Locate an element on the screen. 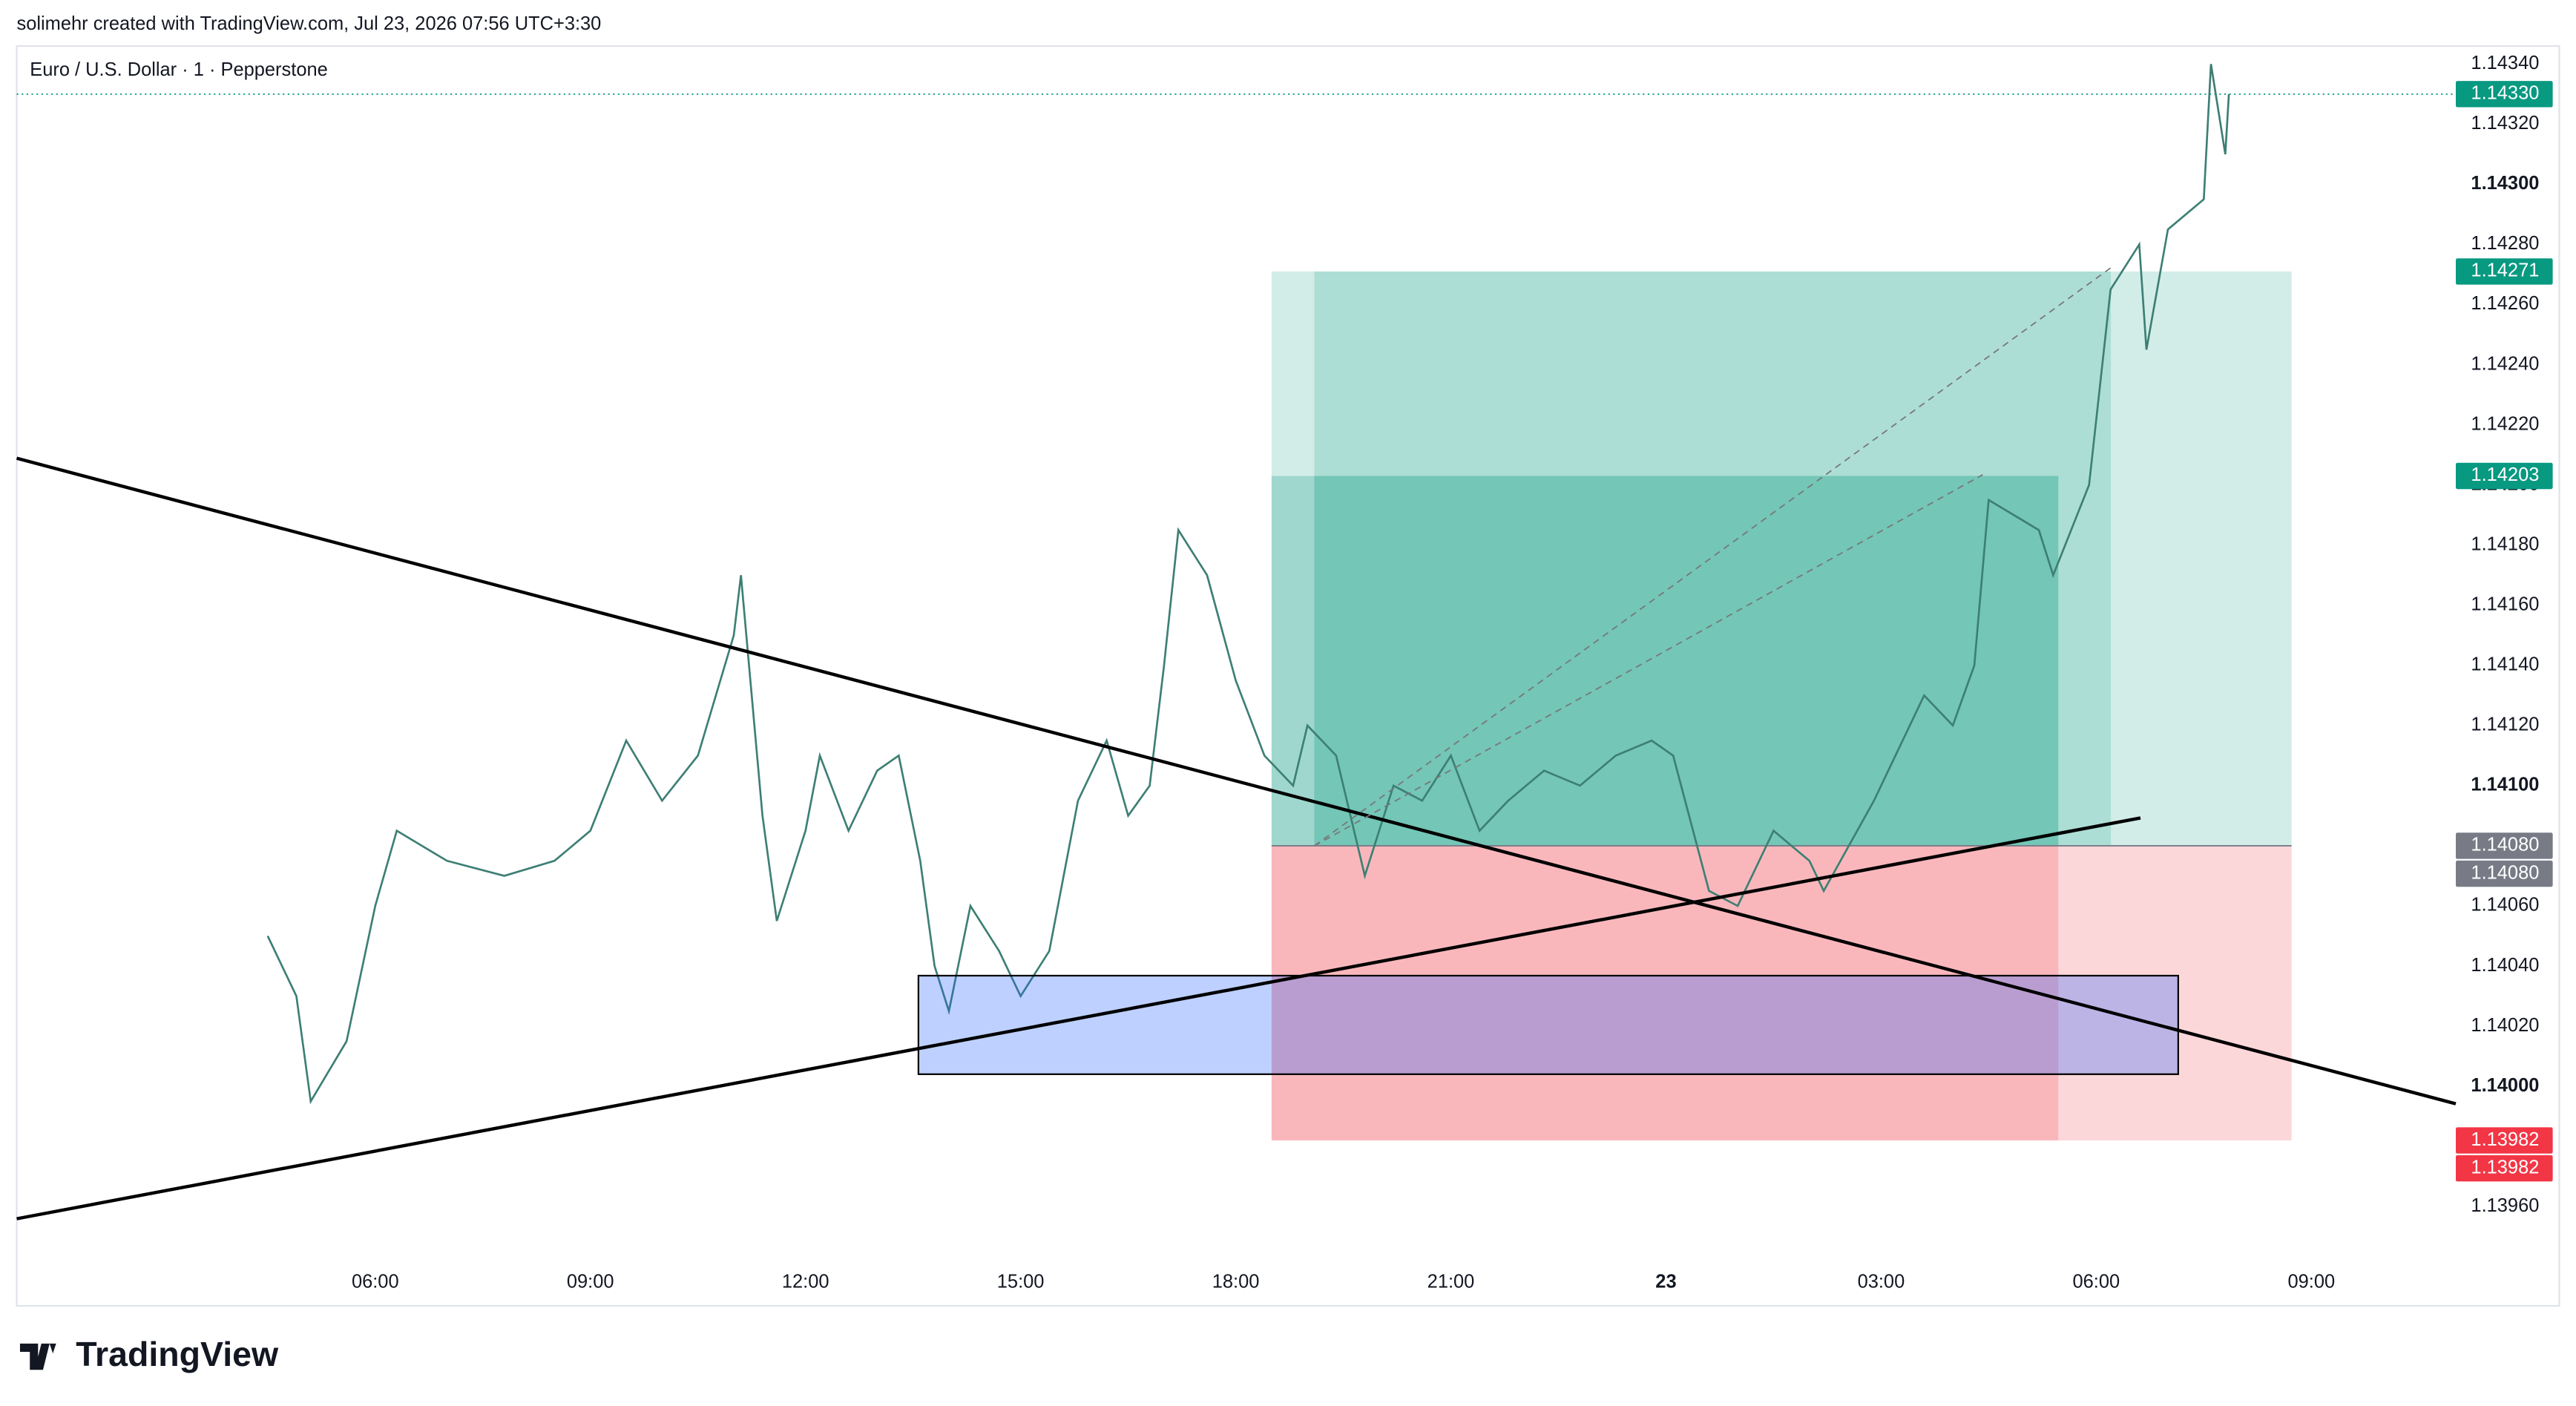 Image resolution: width=2576 pixels, height=1406 pixels. stop-zone is located at coordinates (1781, 993).